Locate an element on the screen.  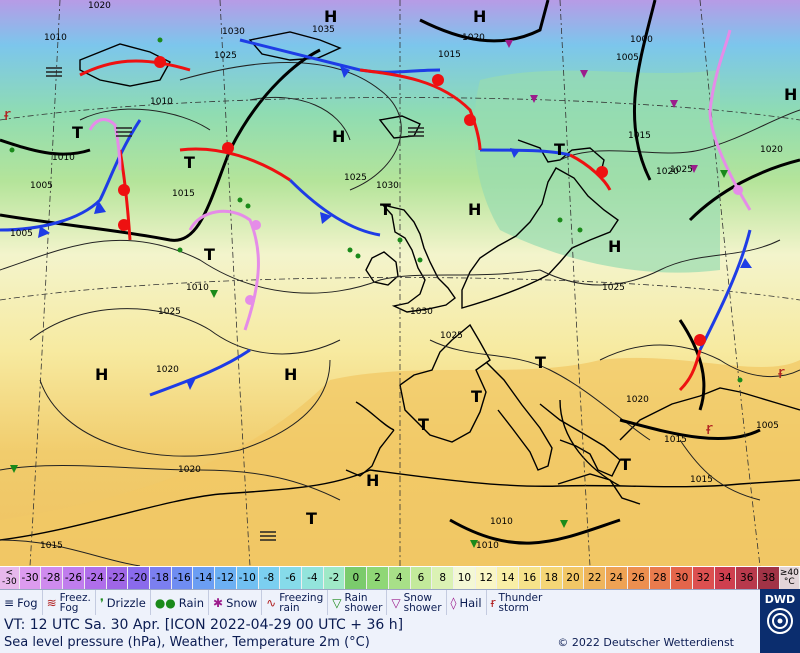
legend-freezing-rain-label: Freezing rain is located at coordinates (301, 603).